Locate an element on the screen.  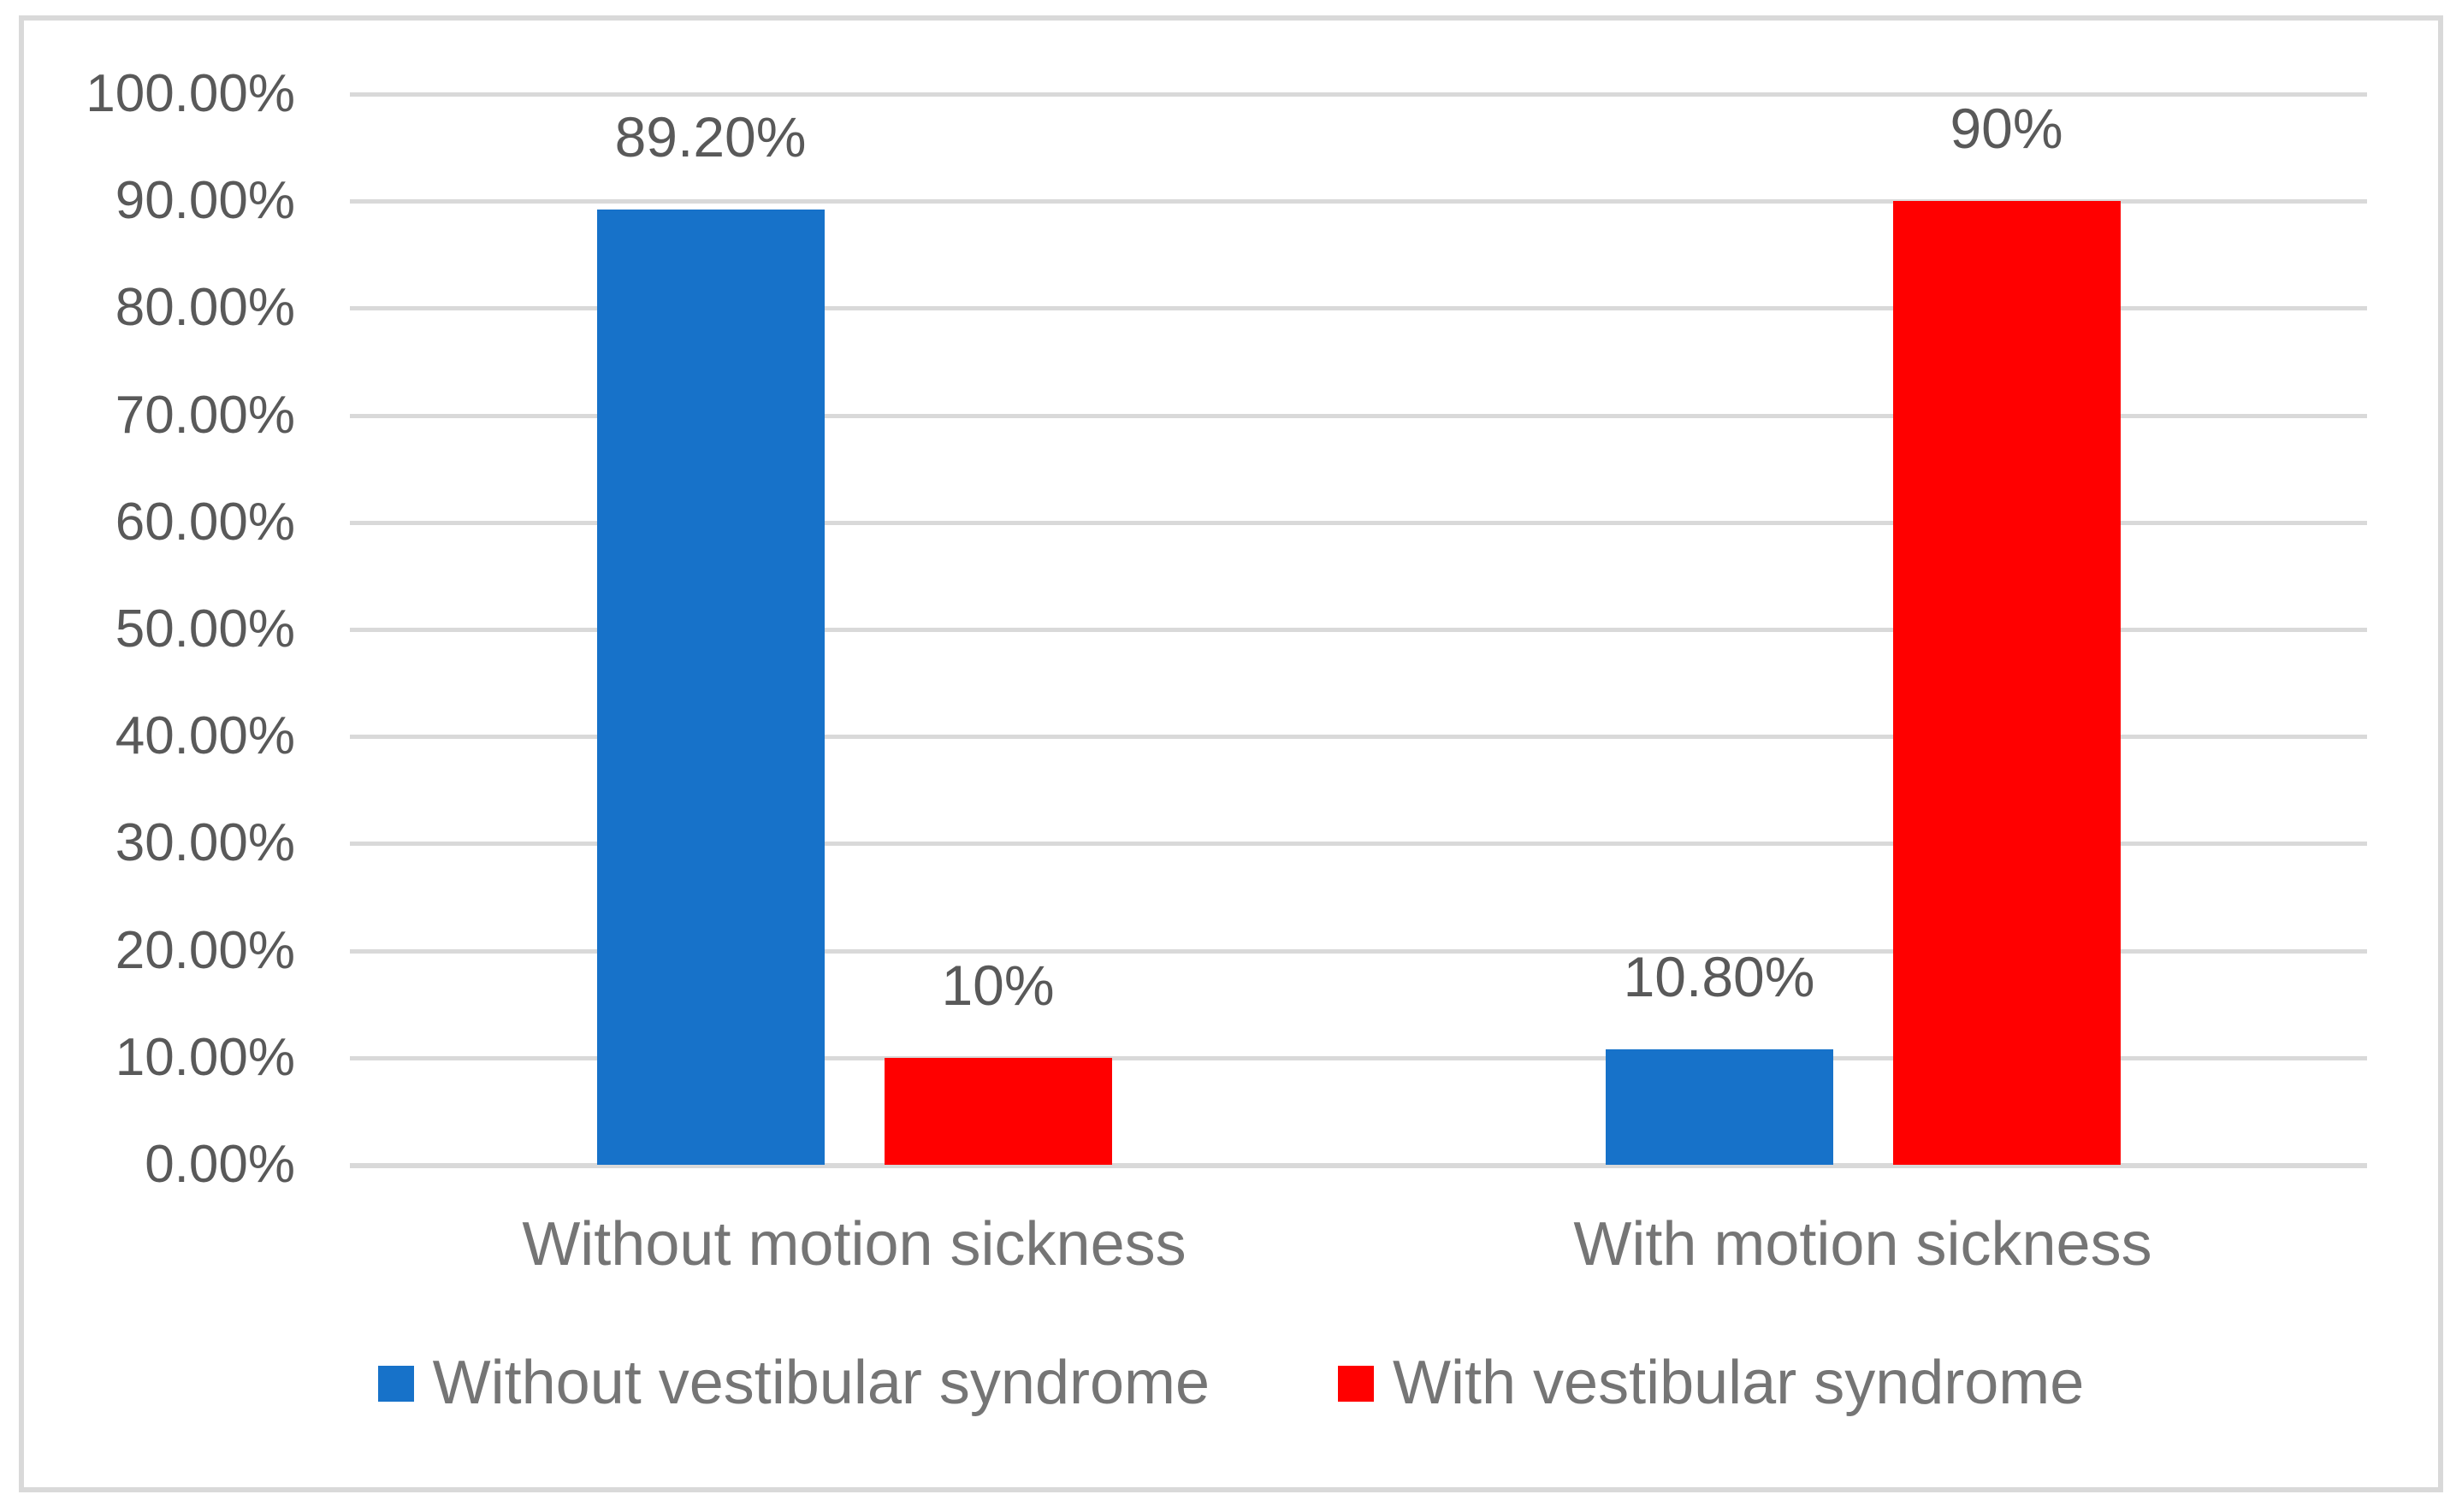
data-label: 90% is located at coordinates (2006, 129).